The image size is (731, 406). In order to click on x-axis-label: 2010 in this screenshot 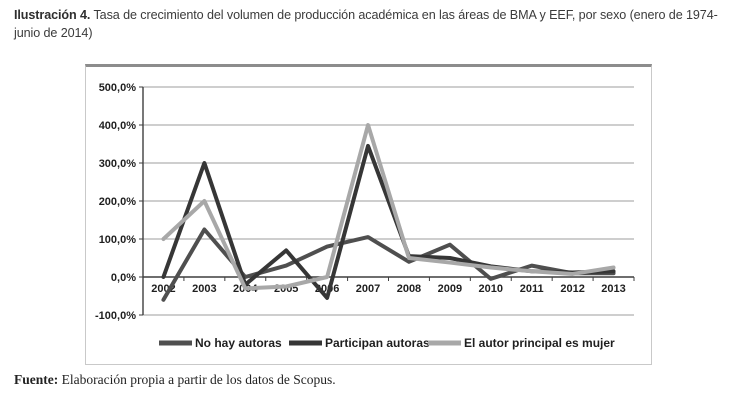, I will do `click(491, 289)`.